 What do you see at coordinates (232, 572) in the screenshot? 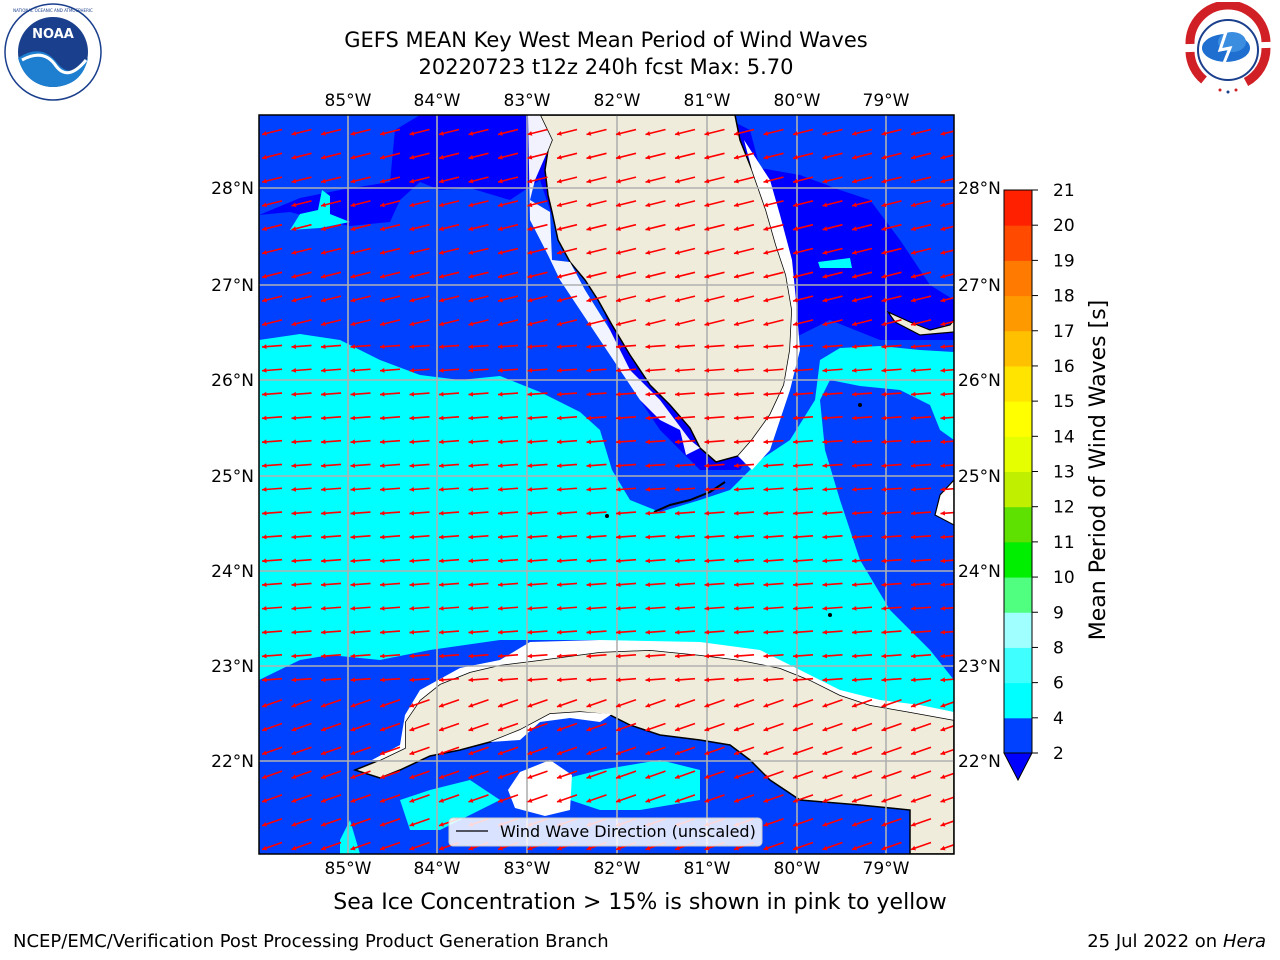
I see `lat-tick-label: 24°N` at bounding box center [232, 572].